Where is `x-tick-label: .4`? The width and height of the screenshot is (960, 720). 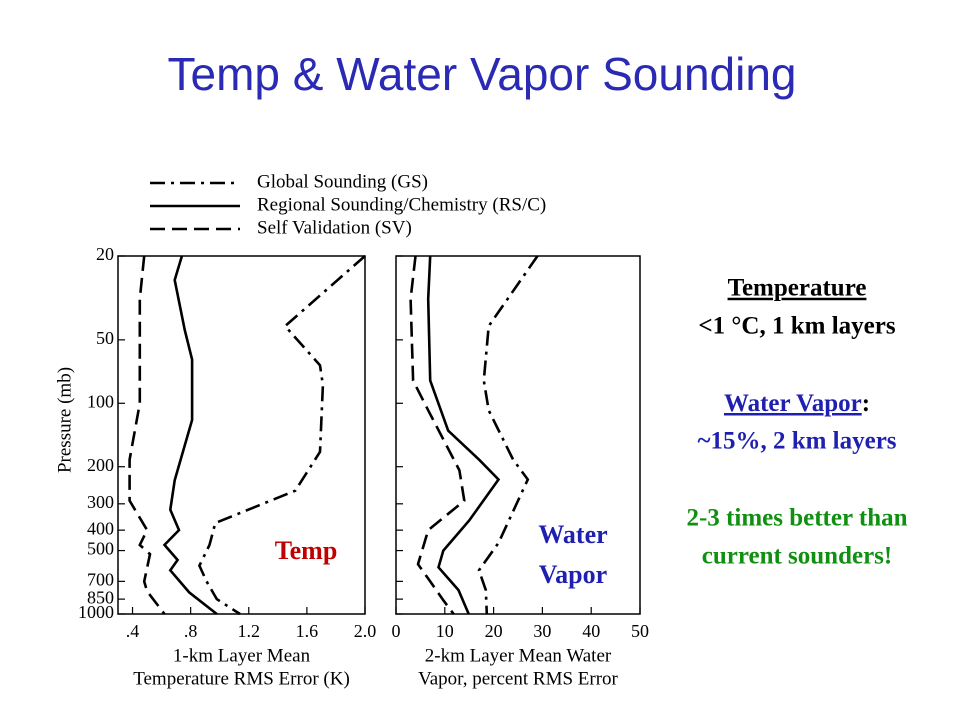
x-tick-label: .4 is located at coordinates (133, 631).